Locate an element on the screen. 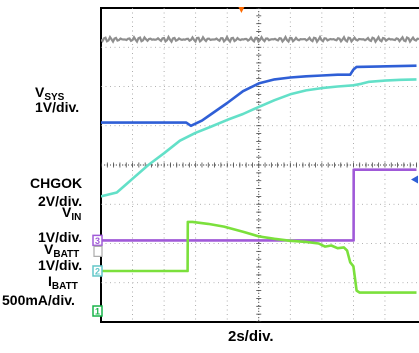 The image size is (419, 353). time-position-marker-icon is located at coordinates (241, 10).